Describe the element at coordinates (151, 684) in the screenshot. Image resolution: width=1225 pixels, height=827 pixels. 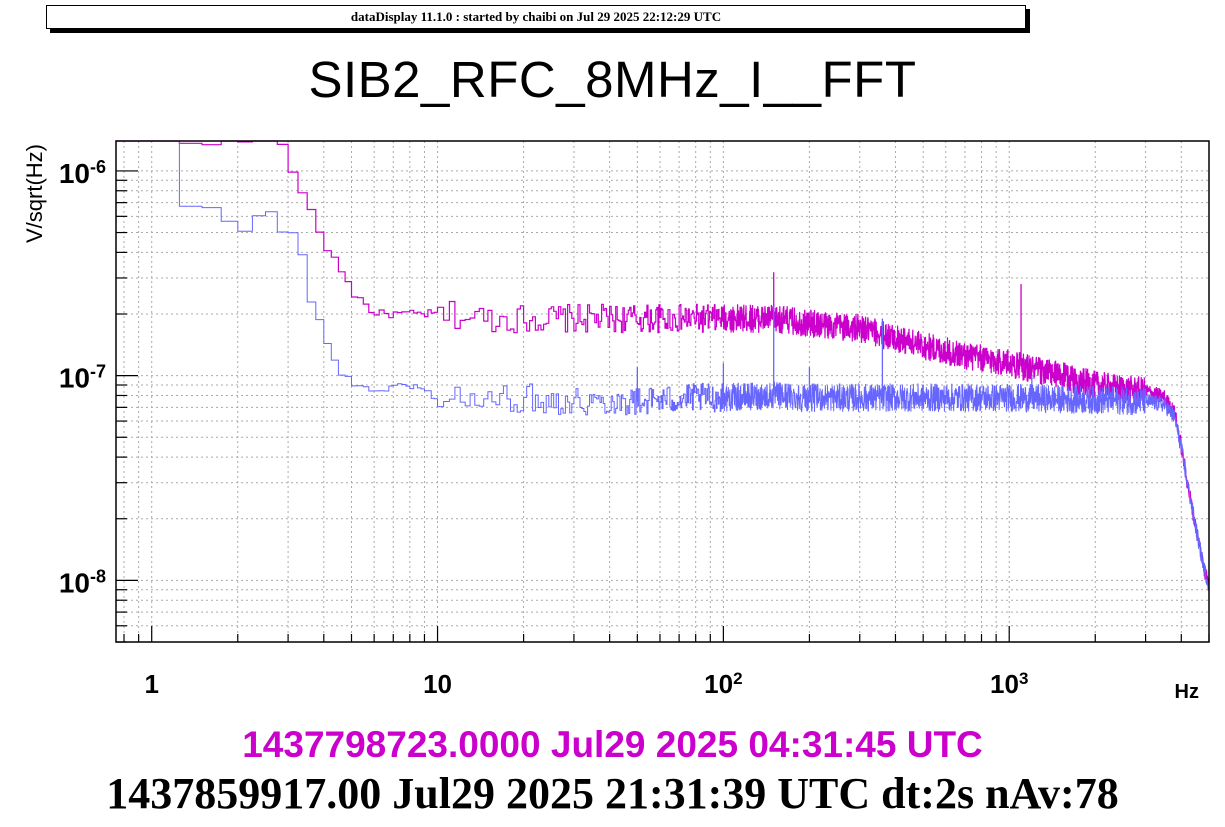
I see `x-tick-label: 1` at that location.